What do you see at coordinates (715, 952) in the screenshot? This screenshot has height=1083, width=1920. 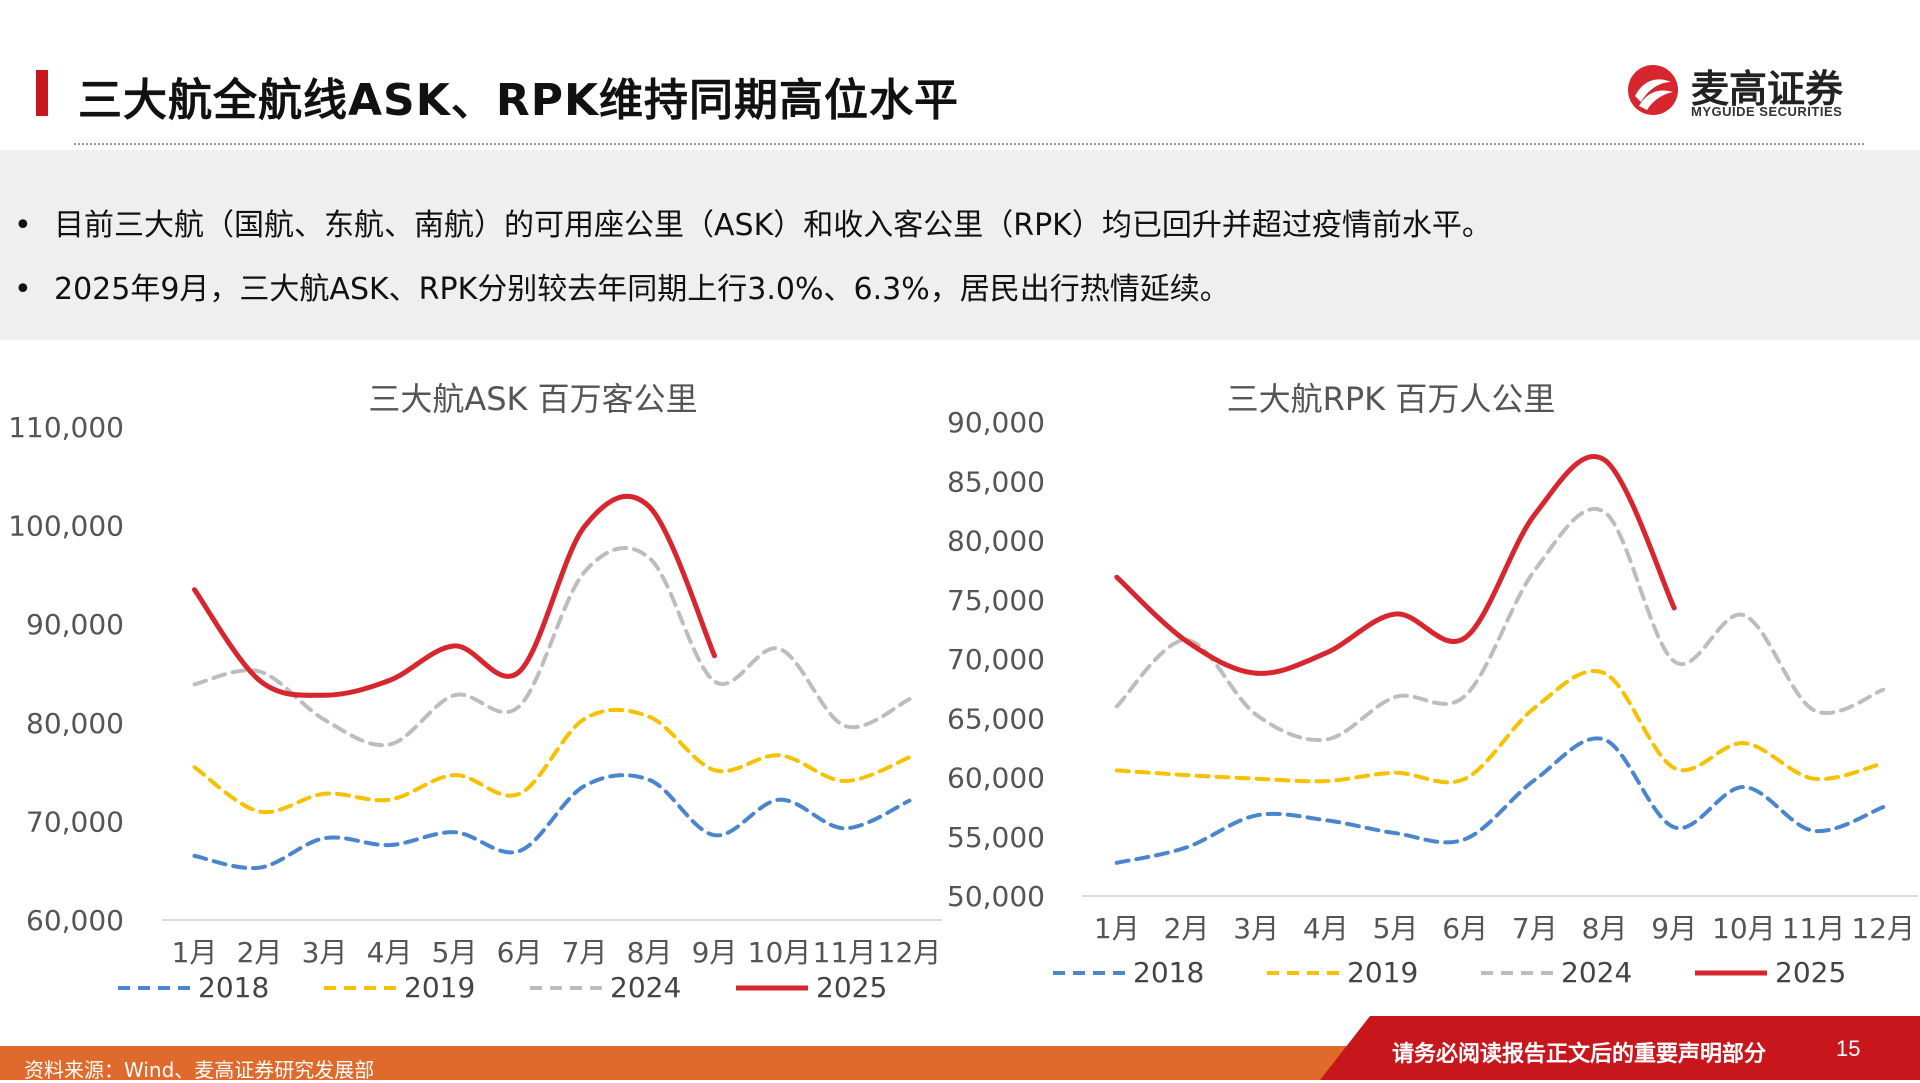 I see `ask-chart-x-tick-label: 9月` at bounding box center [715, 952].